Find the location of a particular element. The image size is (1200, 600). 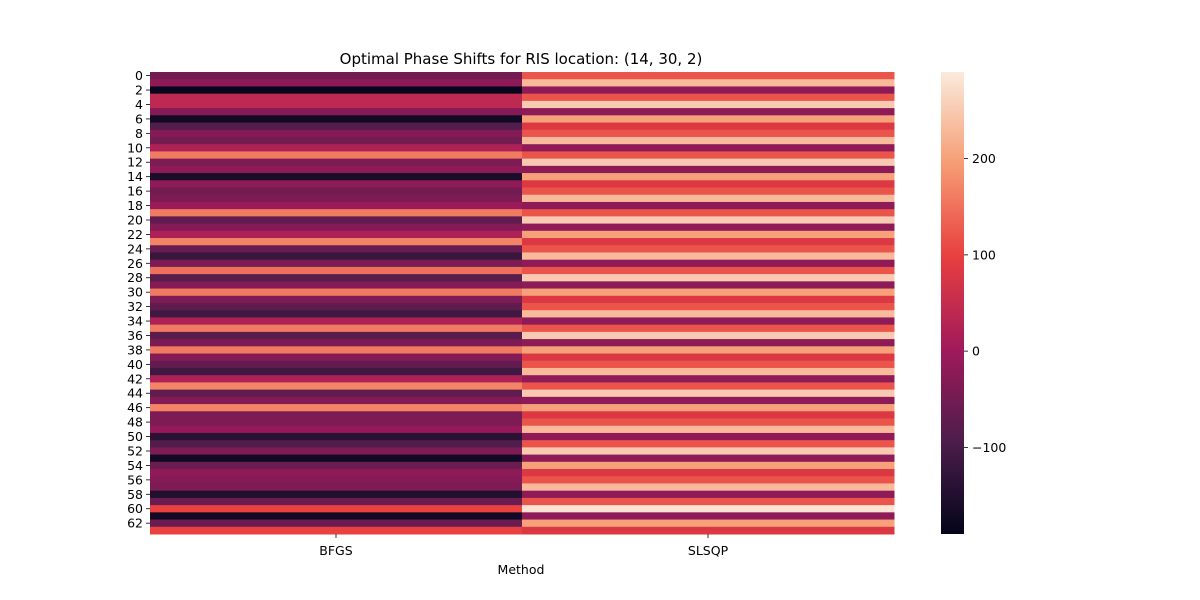

y-tick-label: 50 is located at coordinates (135, 436).